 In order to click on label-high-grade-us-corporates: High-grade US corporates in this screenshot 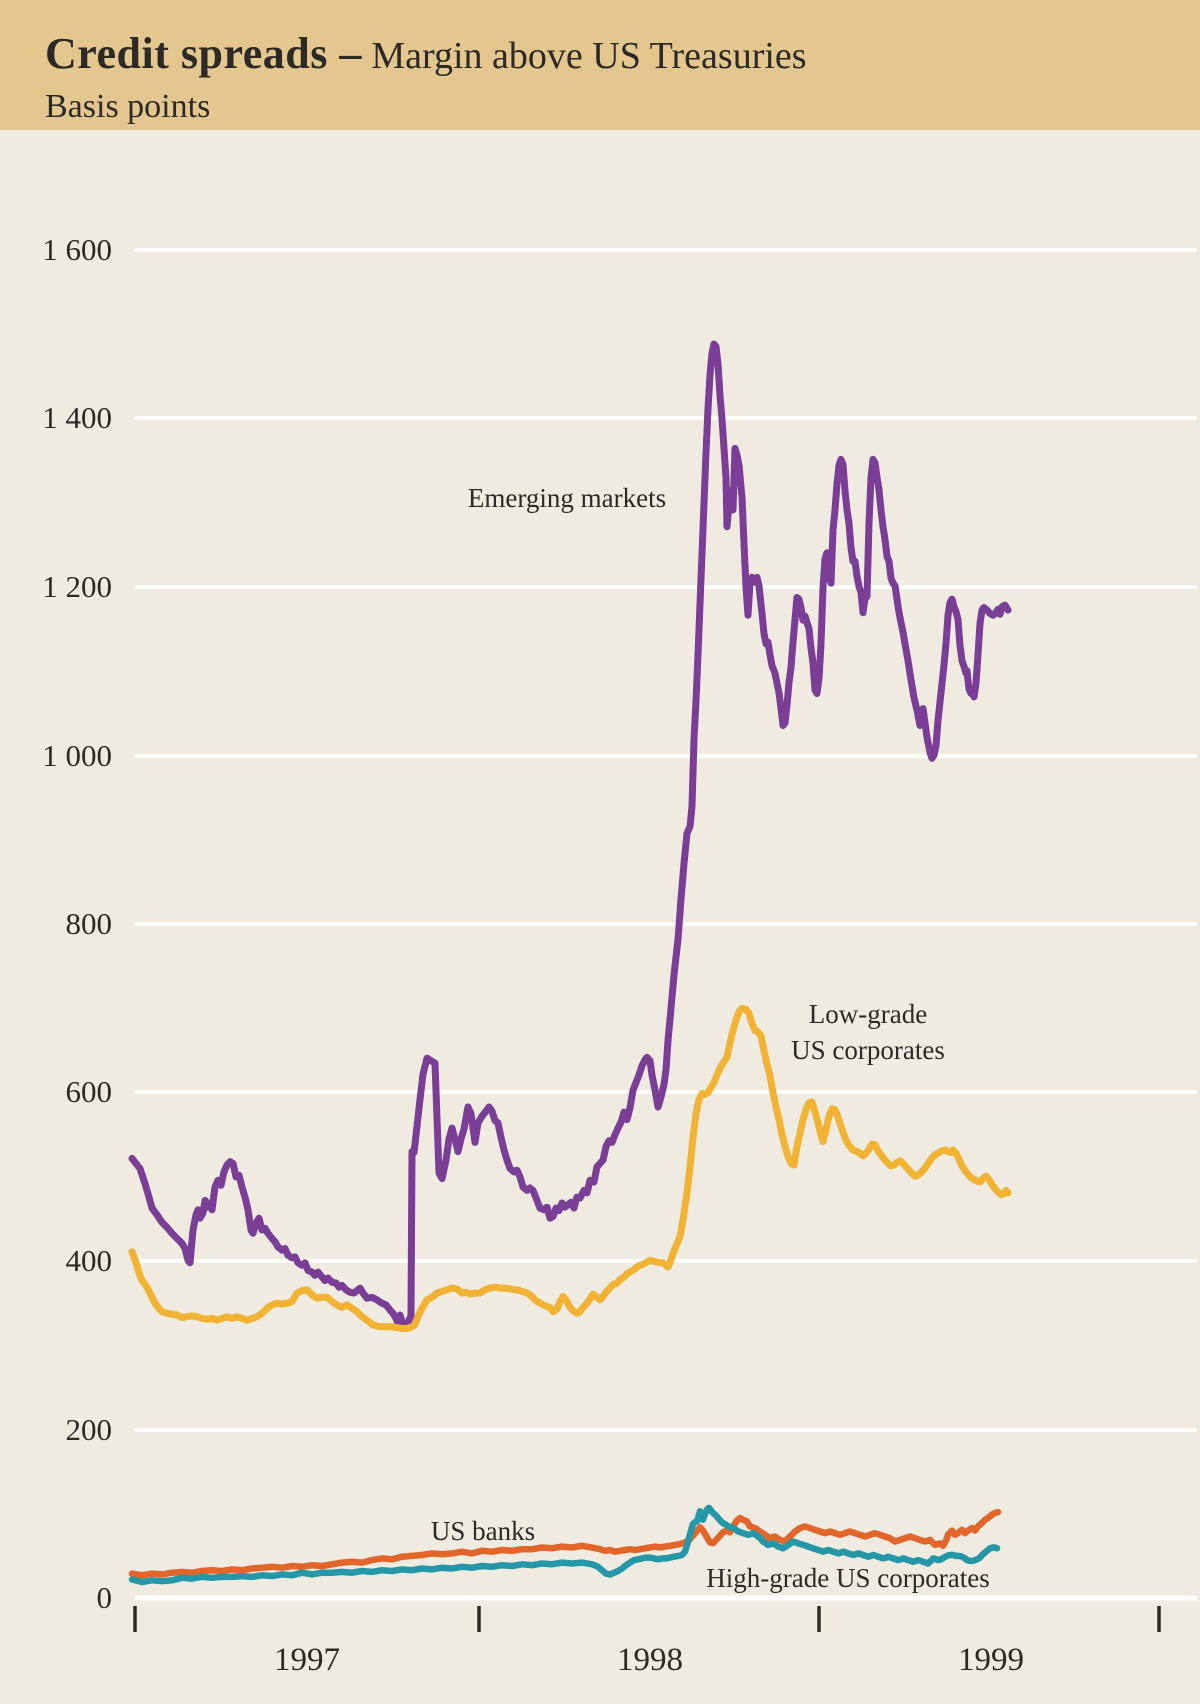, I will do `click(847, 1578)`.